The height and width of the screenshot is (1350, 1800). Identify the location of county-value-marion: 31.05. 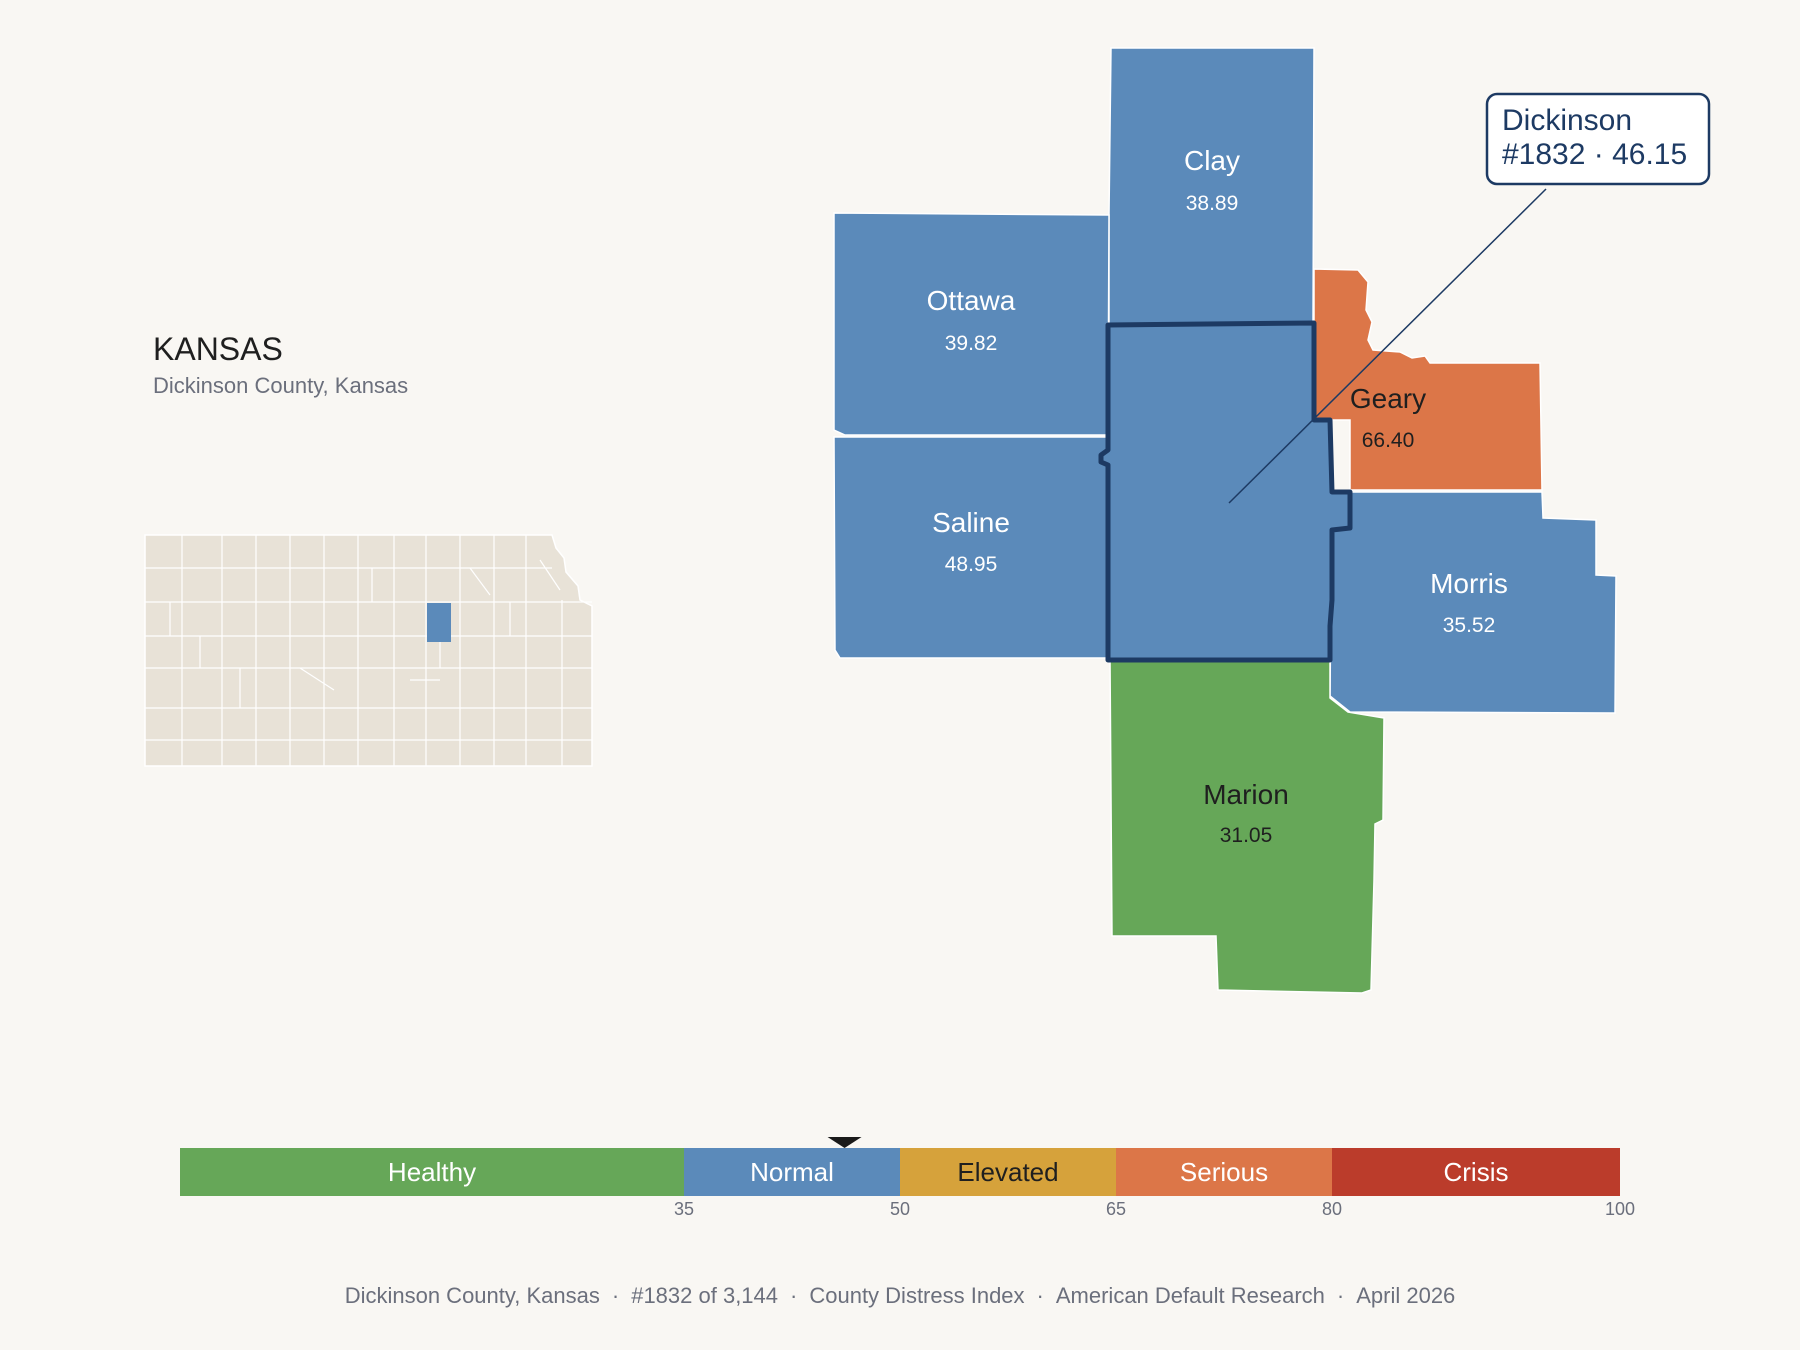
(1246, 835).